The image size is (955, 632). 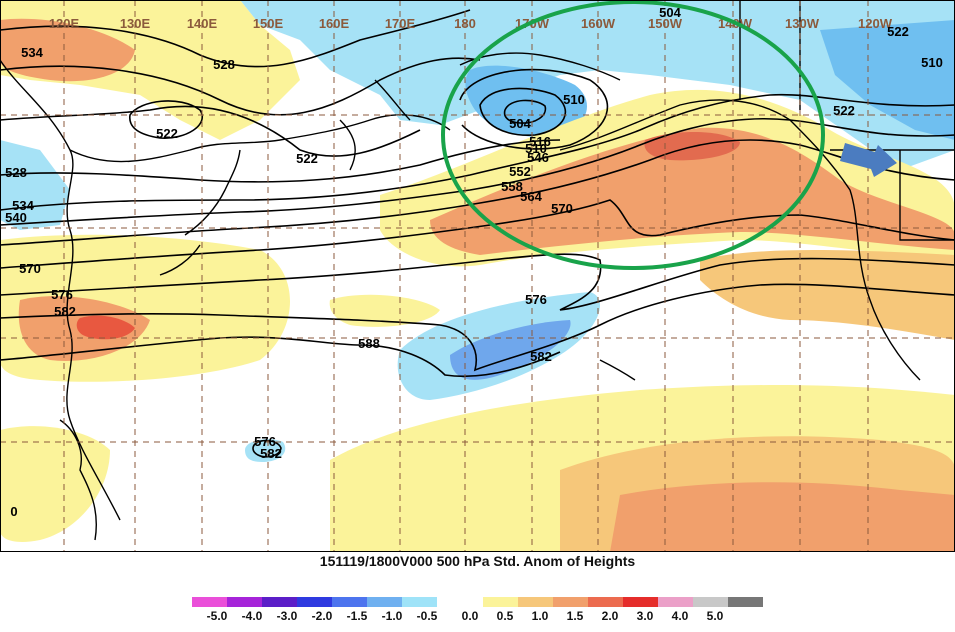 What do you see at coordinates (427, 616) in the screenshot?
I see `legend-label: -0.5` at bounding box center [427, 616].